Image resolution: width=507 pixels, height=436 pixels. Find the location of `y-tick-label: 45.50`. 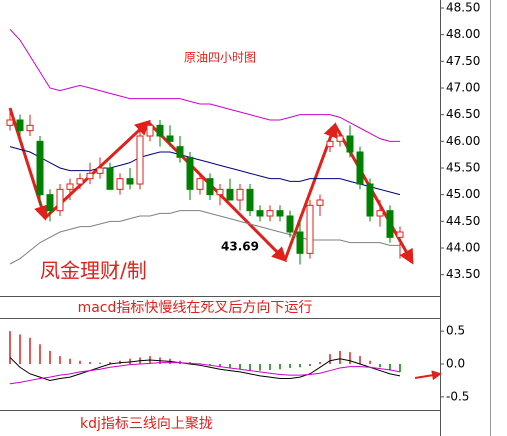

y-tick-label: 45.50 is located at coordinates (463, 168).